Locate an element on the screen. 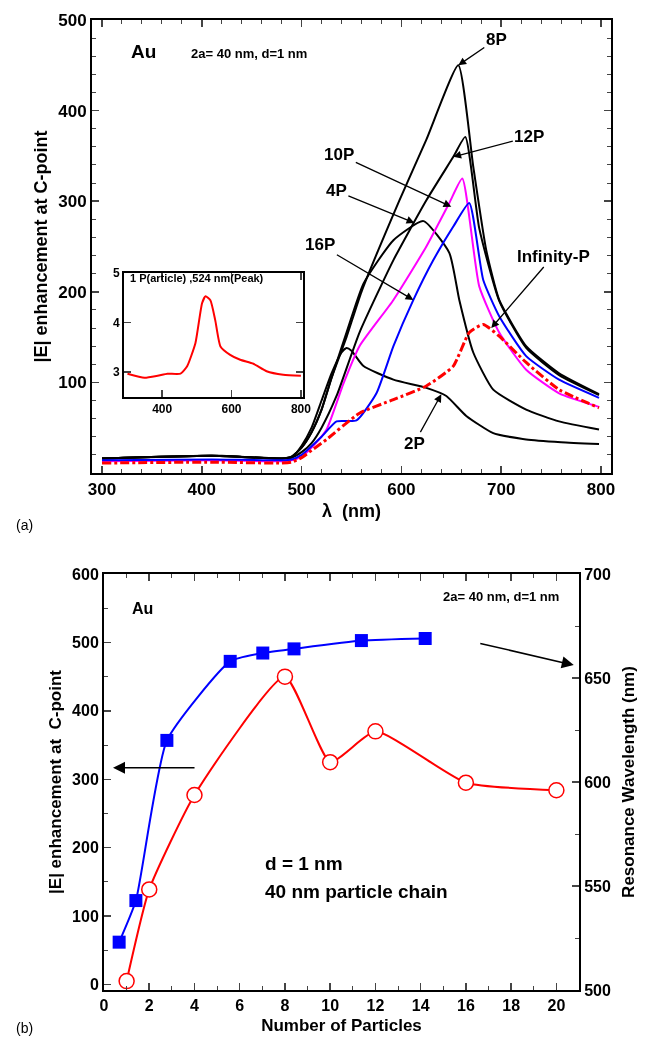 This screenshot has width=652, height=1047. annotation: 10P is located at coordinates (339, 154).